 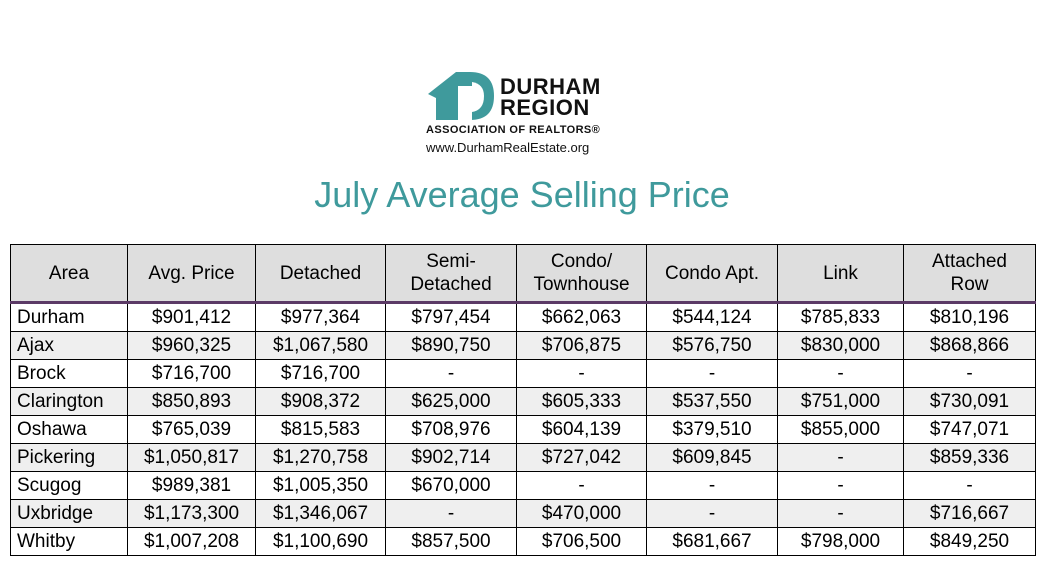 I want to click on price-cell: $1,100,690, so click(x=320, y=541).